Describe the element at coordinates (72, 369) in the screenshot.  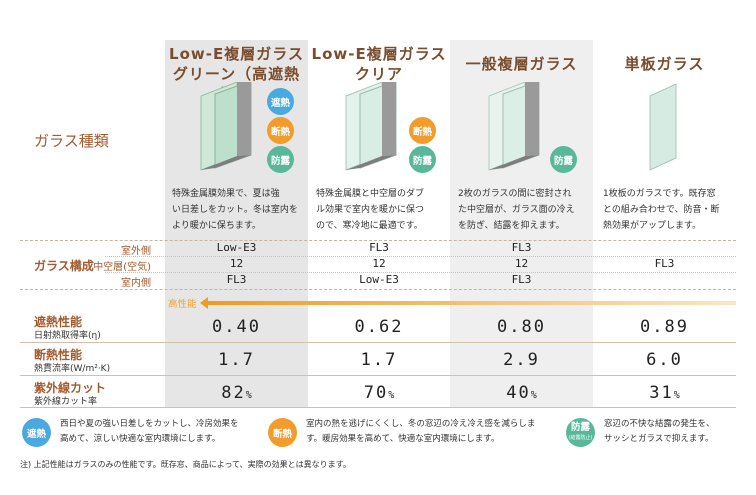
I see `insulation-sublabel: 熱貫流率(W/m²·K)` at that location.